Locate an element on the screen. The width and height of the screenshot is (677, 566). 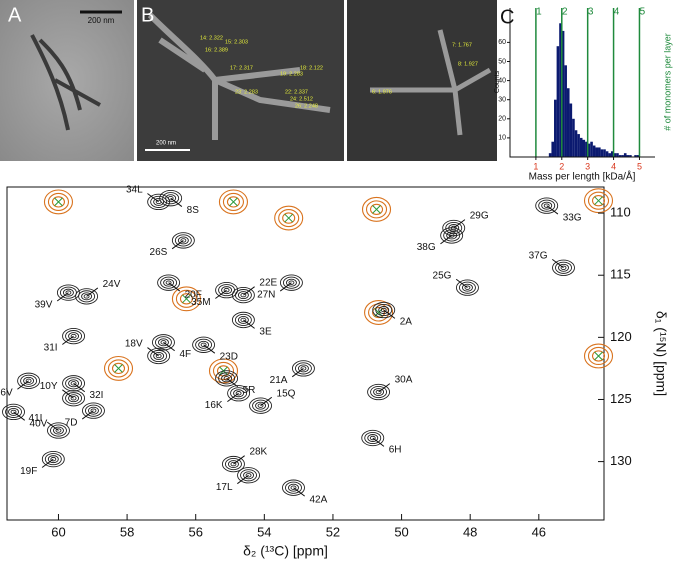
measurement-label: 16: 2.389 is located at coordinates (216, 50).